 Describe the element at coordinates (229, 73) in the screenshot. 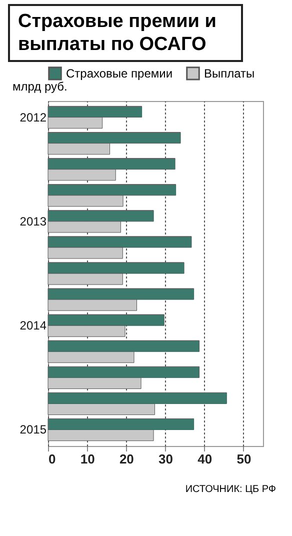

I see `legend-label: Выплаты` at that location.